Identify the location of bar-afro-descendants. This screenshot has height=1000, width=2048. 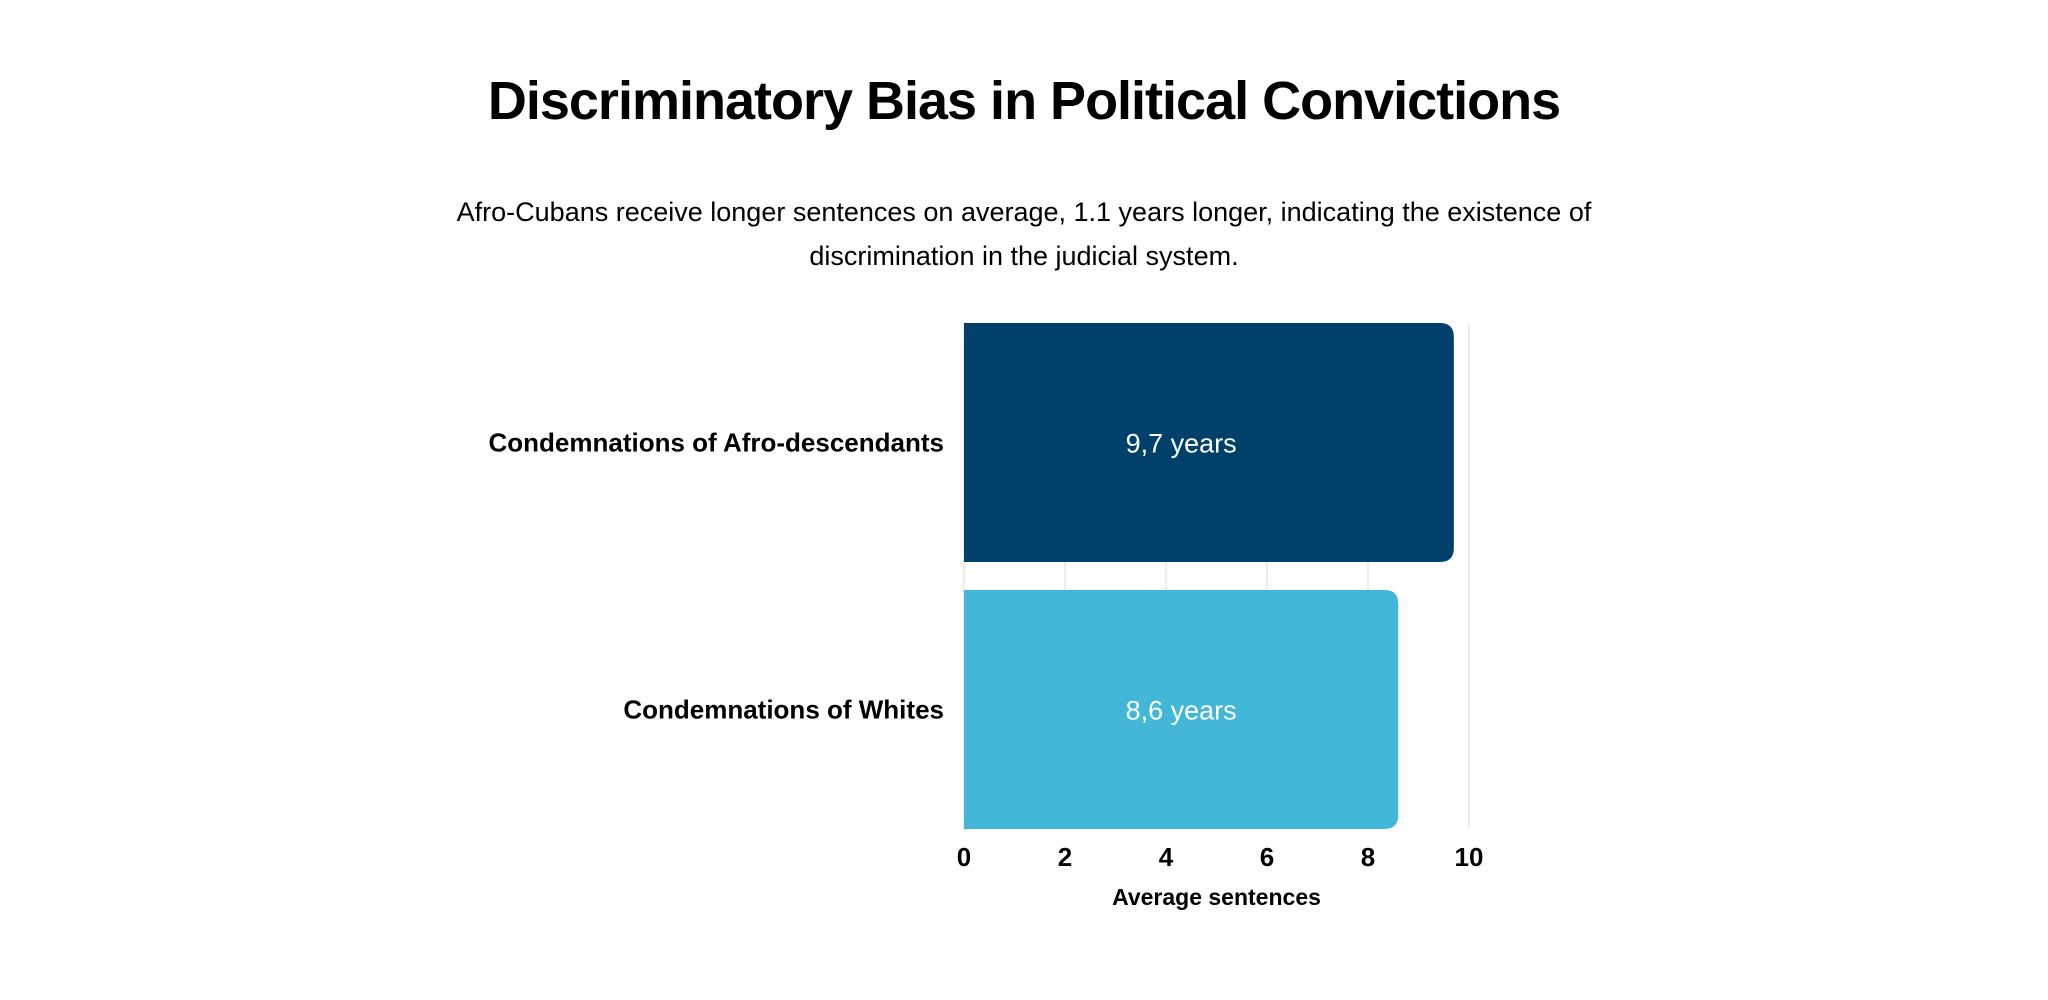
(1209, 442).